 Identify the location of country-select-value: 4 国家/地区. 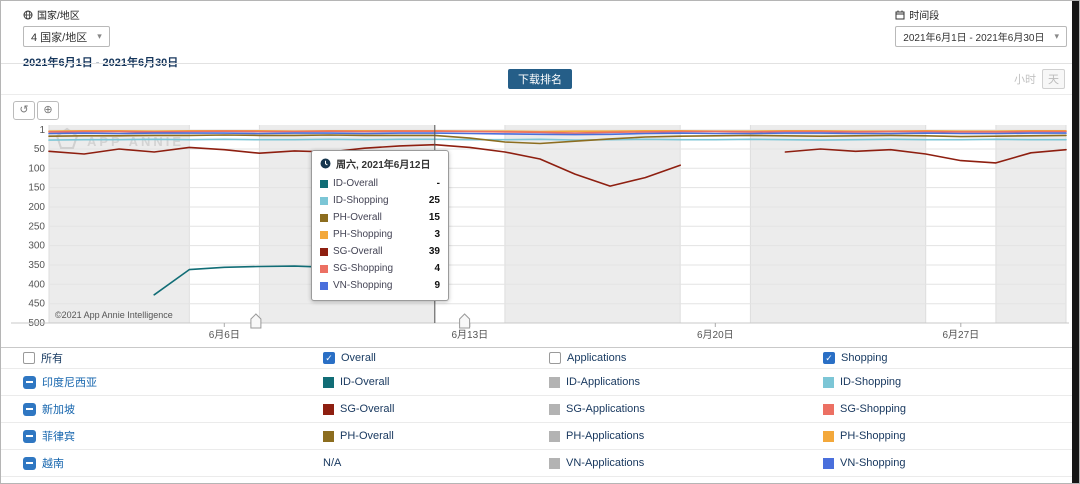
(59, 37).